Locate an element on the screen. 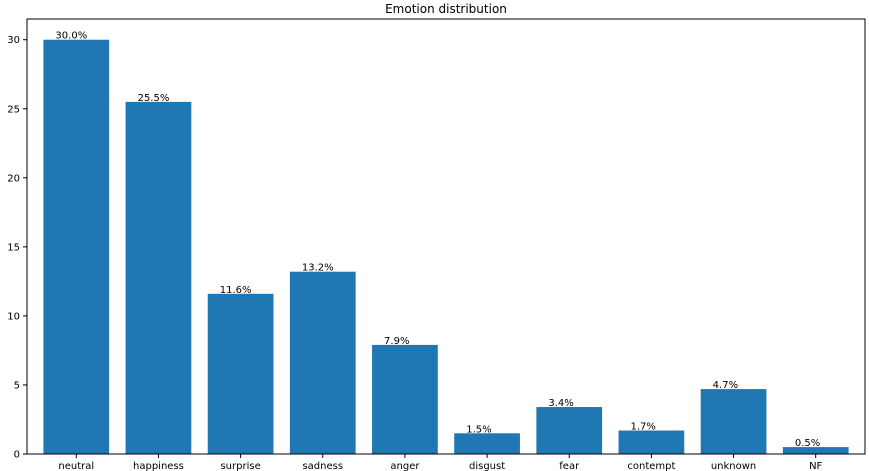  x-tick-label-nf: NF is located at coordinates (815, 466).